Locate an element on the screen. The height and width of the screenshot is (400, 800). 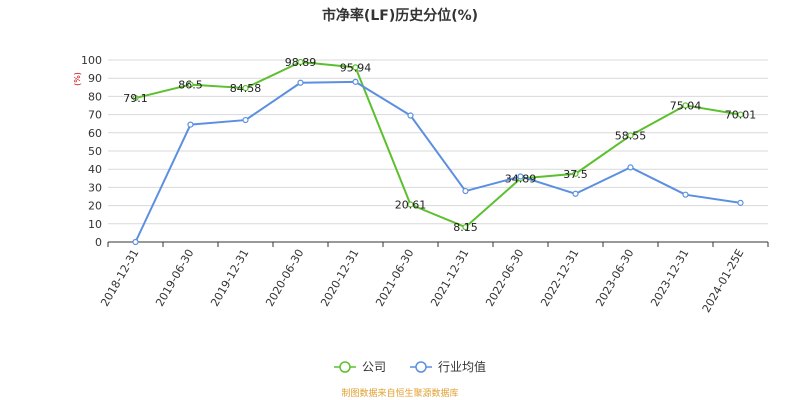
y-tick-label: 90 is located at coordinates (95, 78).